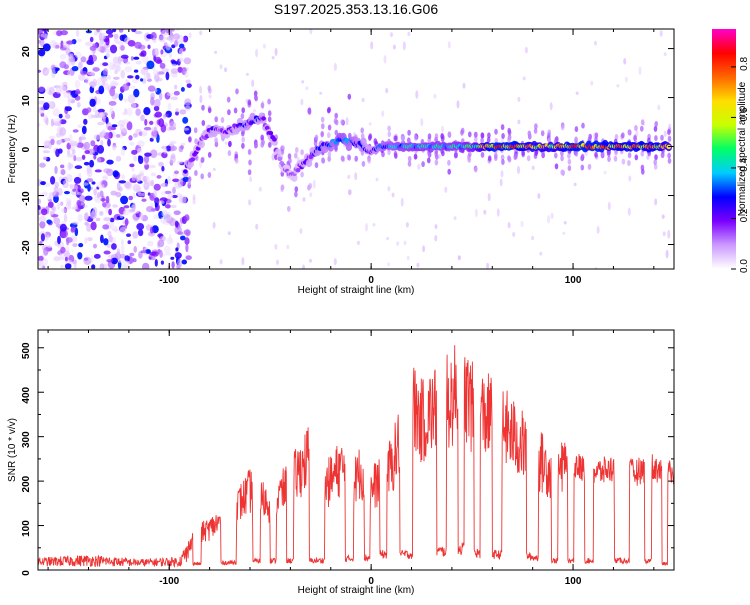 Image resolution: width=750 pixels, height=605 pixels. I want to click on ridge-cell, so click(193, 159).